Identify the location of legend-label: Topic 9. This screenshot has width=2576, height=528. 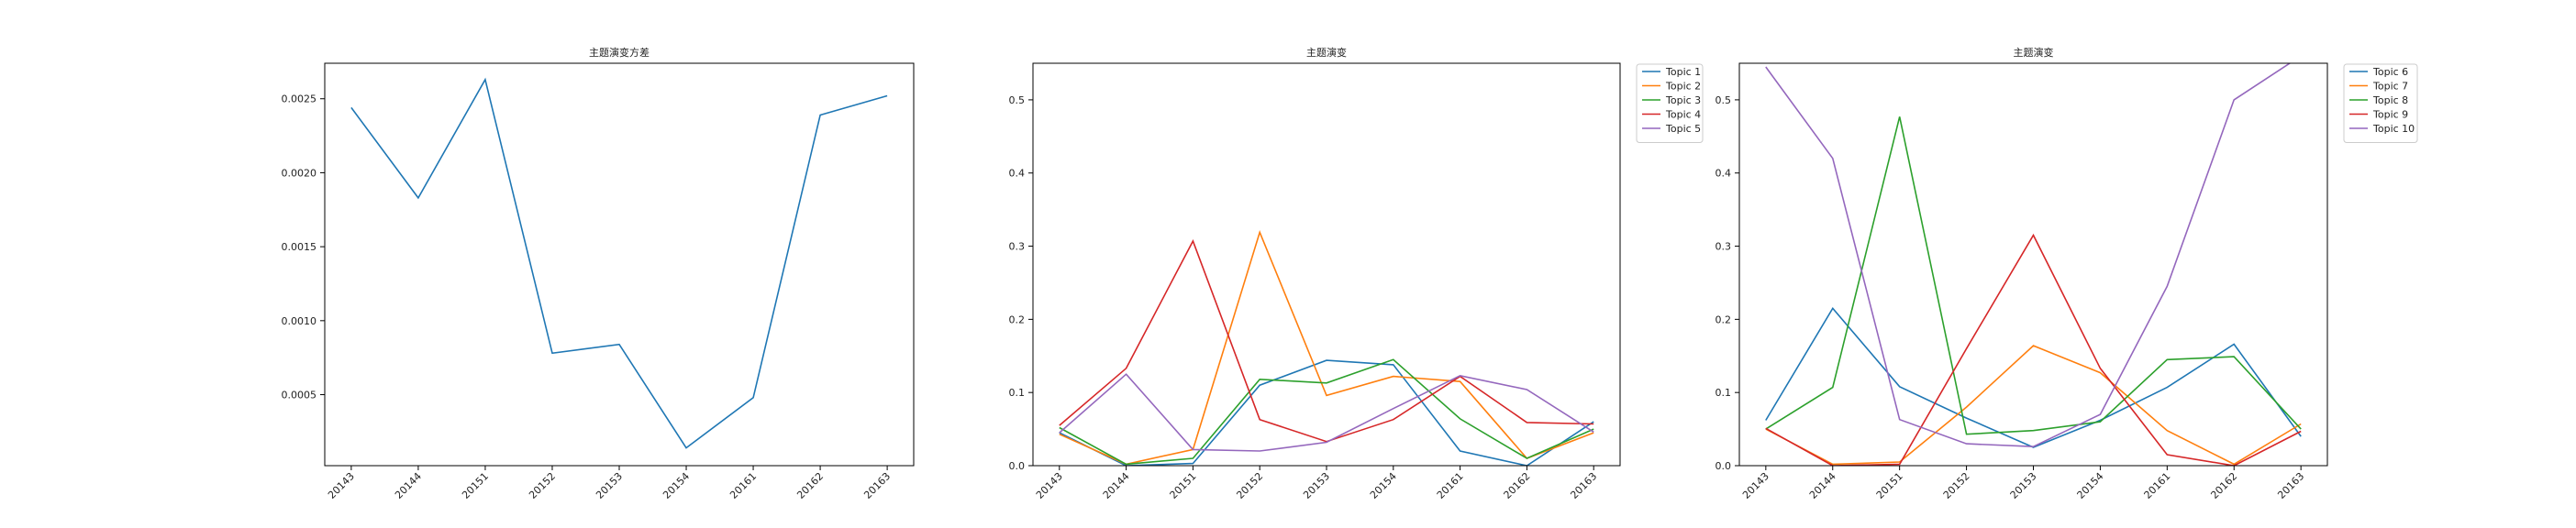
(2390, 115).